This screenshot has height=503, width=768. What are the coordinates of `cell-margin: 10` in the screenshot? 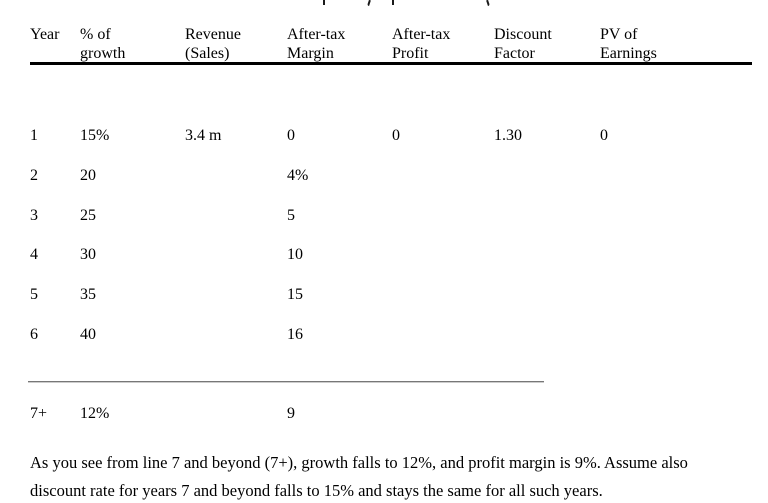 It's located at (295, 255).